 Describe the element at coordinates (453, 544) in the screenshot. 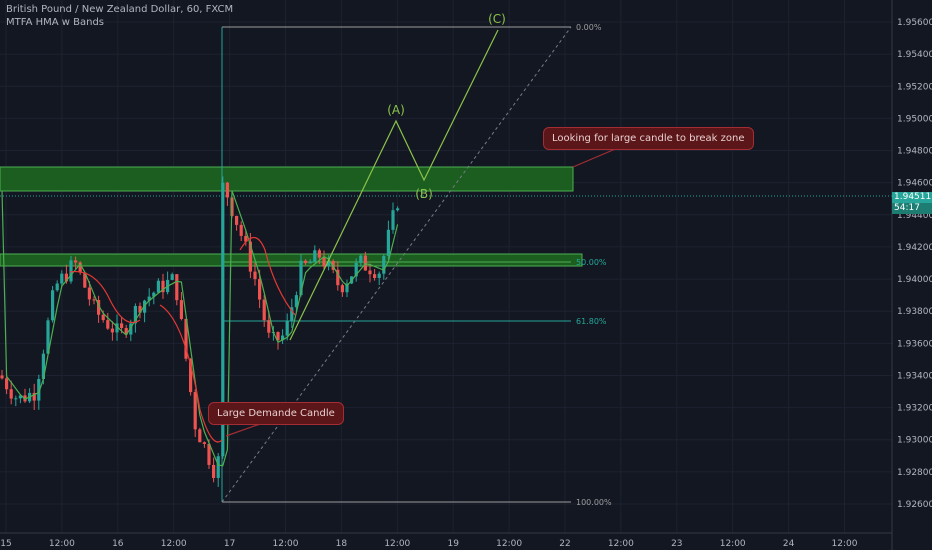

I see `time-axis-label: 19` at that location.